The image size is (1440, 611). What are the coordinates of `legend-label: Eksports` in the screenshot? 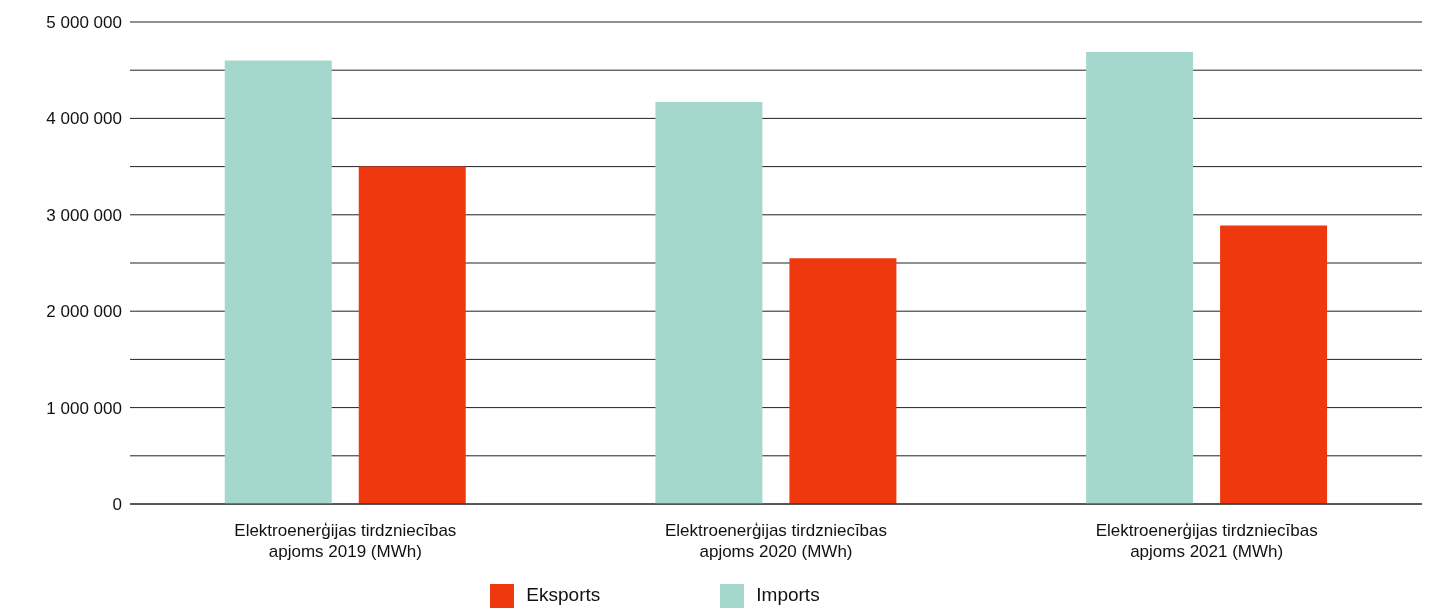 It's located at (563, 595).